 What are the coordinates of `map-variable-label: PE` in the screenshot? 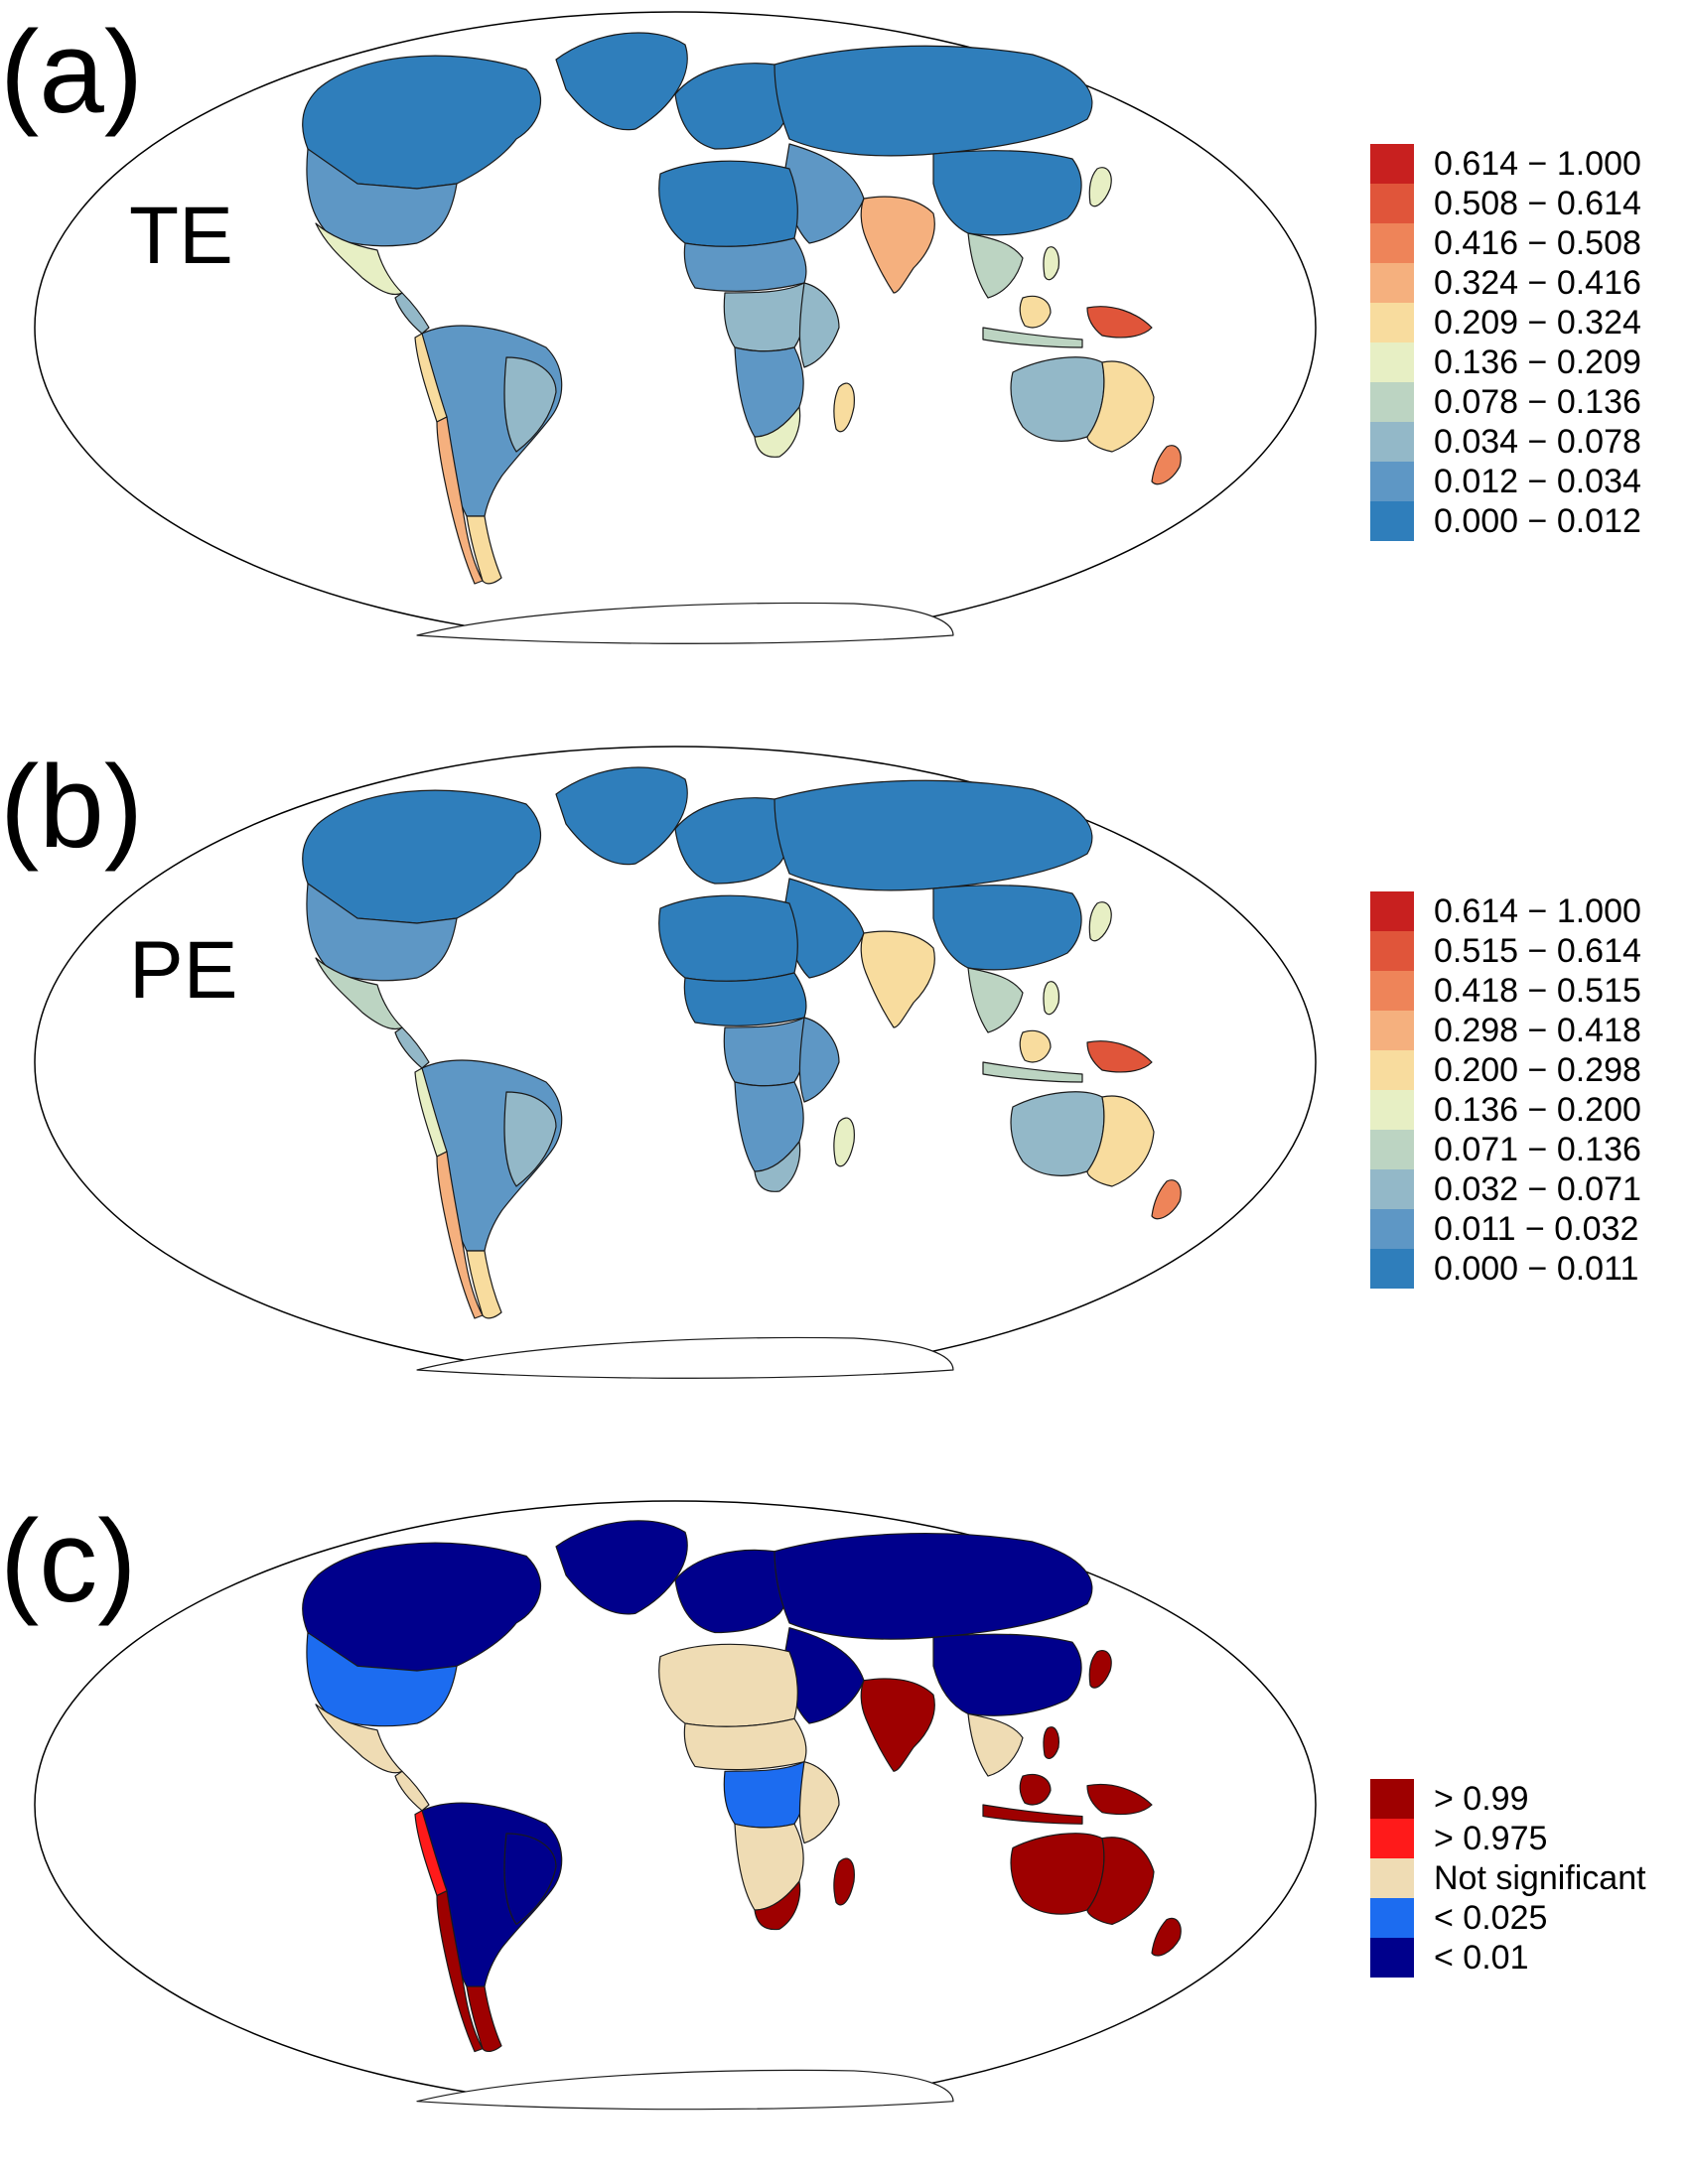 It's located at (183, 970).